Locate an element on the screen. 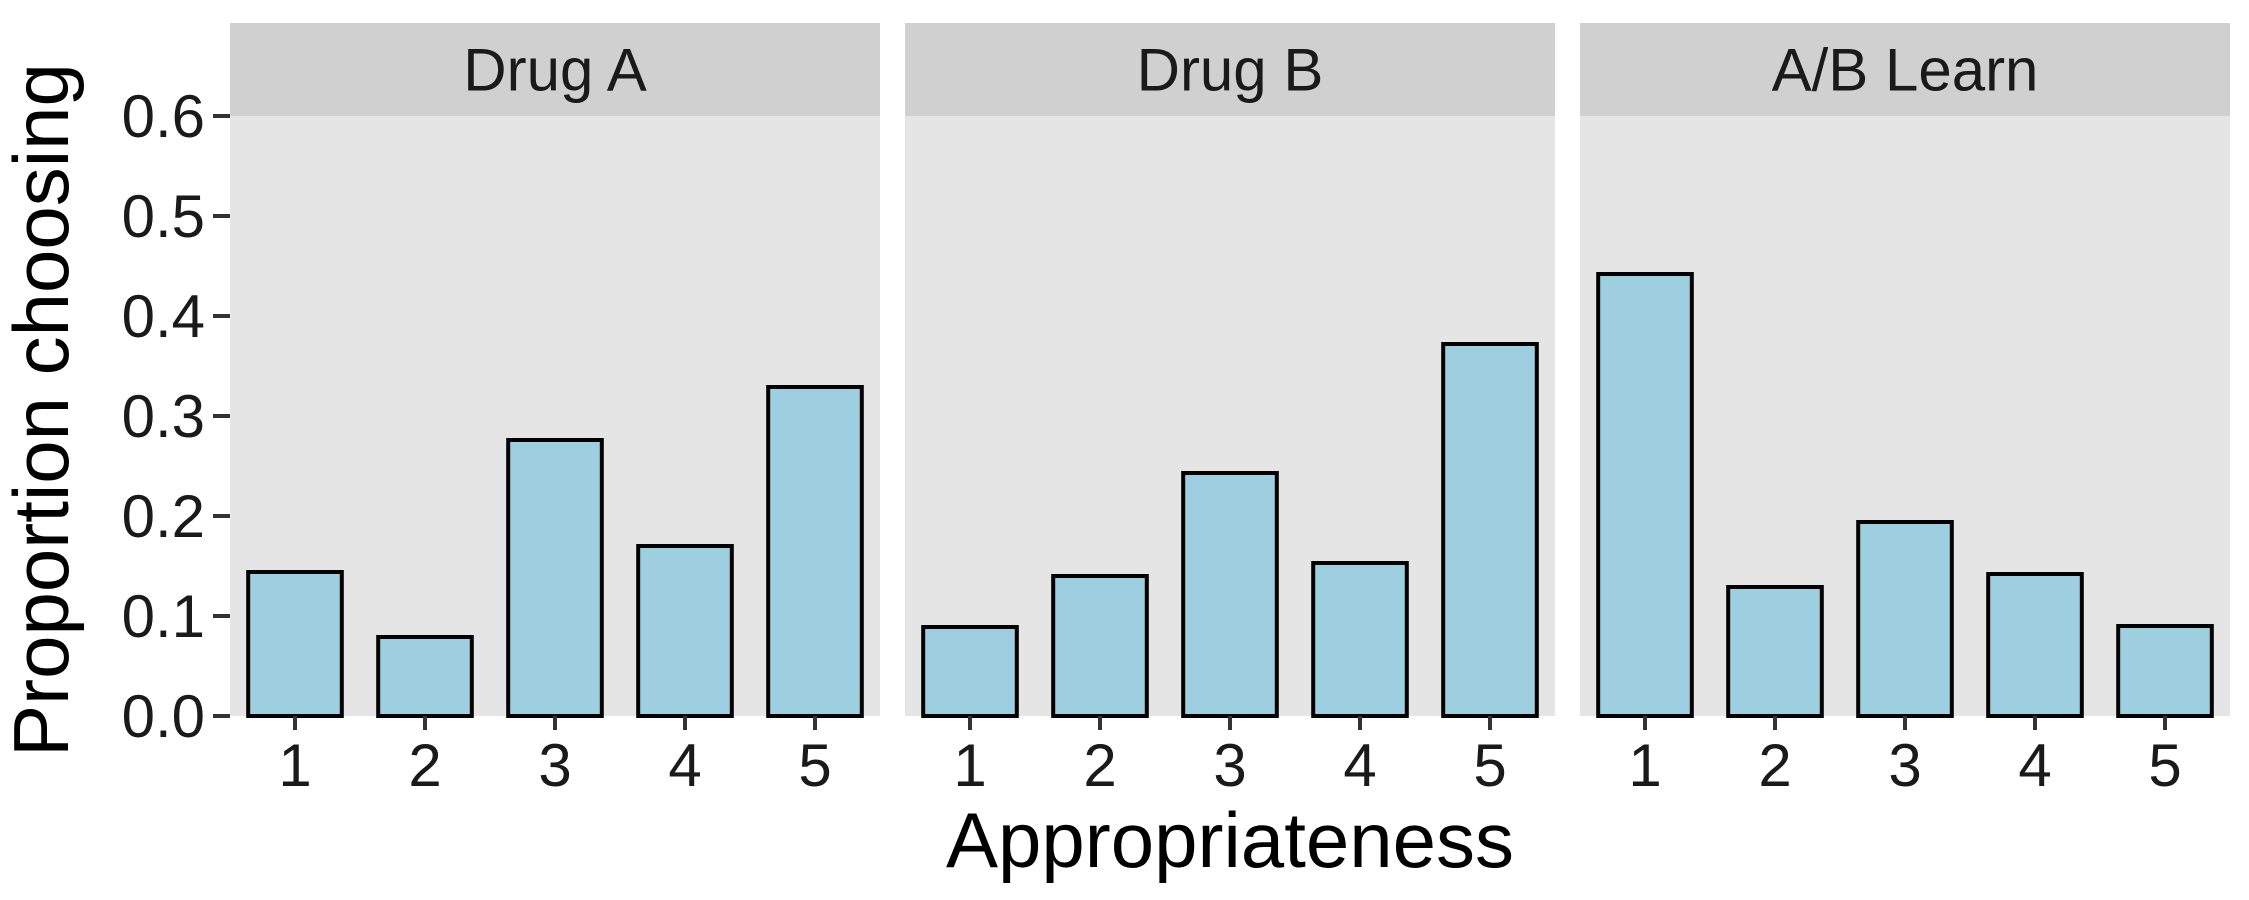 This screenshot has height=900, width=2249. y-tick-label: 0.4 is located at coordinates (163, 316).